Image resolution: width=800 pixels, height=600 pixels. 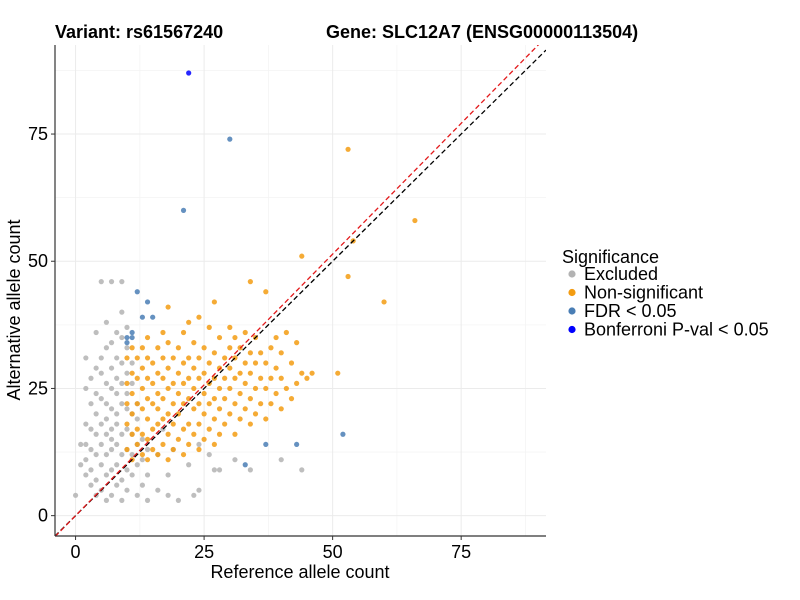 What do you see at coordinates (43, 516) in the screenshot?
I see `y-tick-label: 0` at bounding box center [43, 516].